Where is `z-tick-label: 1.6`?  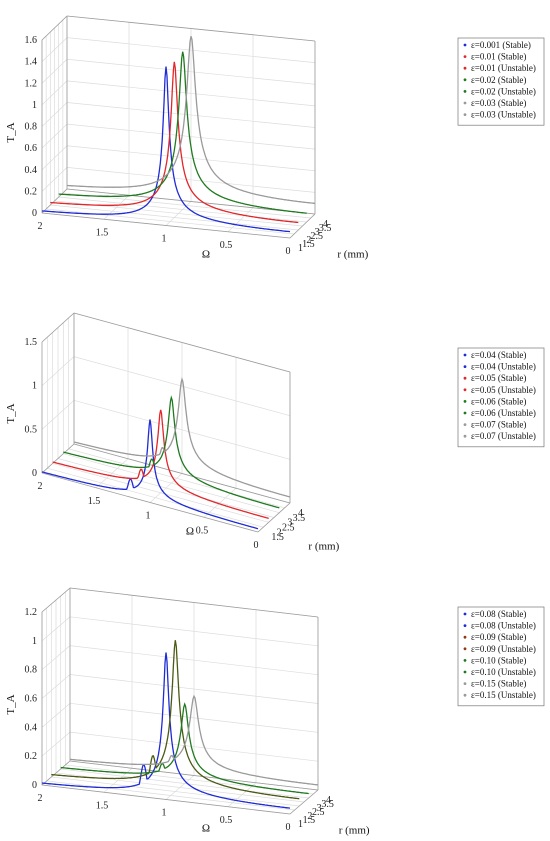
z-tick-label: 1.6 is located at coordinates (31, 40).